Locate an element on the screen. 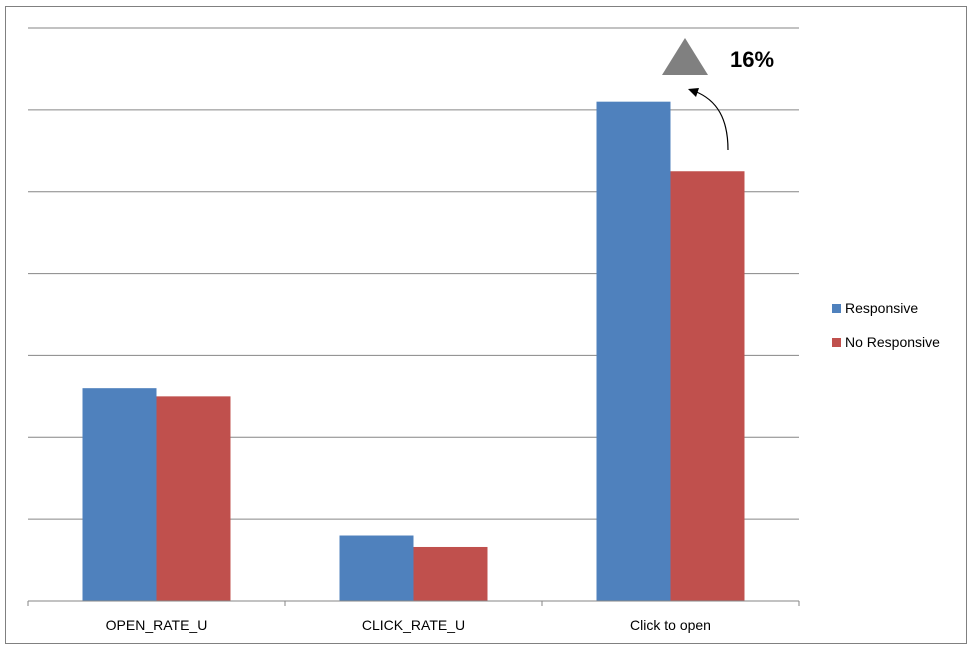 The width and height of the screenshot is (975, 652). x-tick-label: OPEN_RATE_U is located at coordinates (157, 625).